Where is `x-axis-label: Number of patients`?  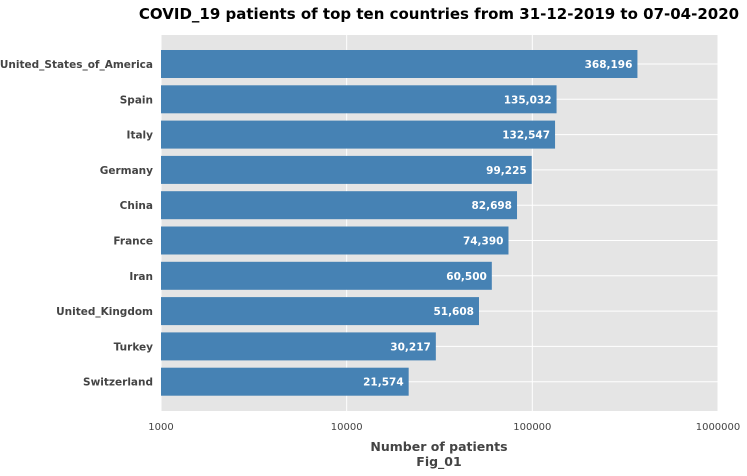 x-axis-label: Number of patients is located at coordinates (438, 446).